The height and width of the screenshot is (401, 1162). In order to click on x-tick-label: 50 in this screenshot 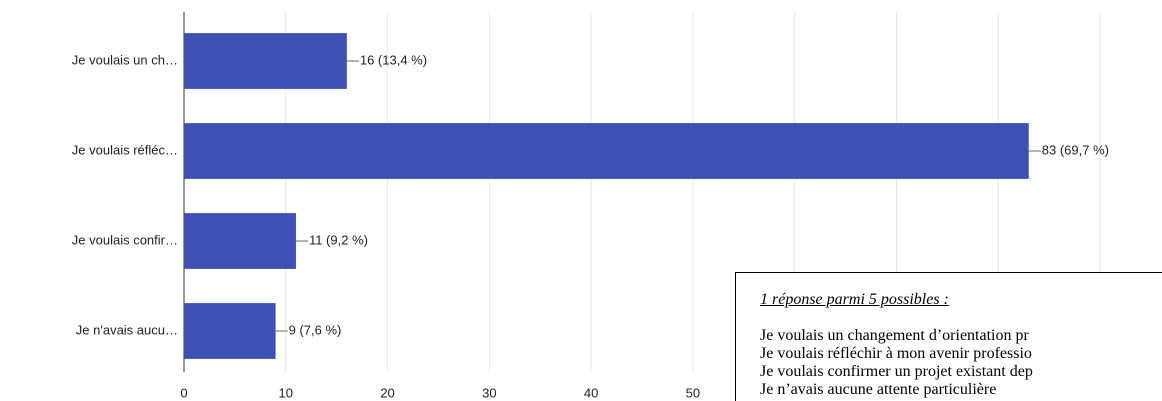, I will do `click(693, 392)`.